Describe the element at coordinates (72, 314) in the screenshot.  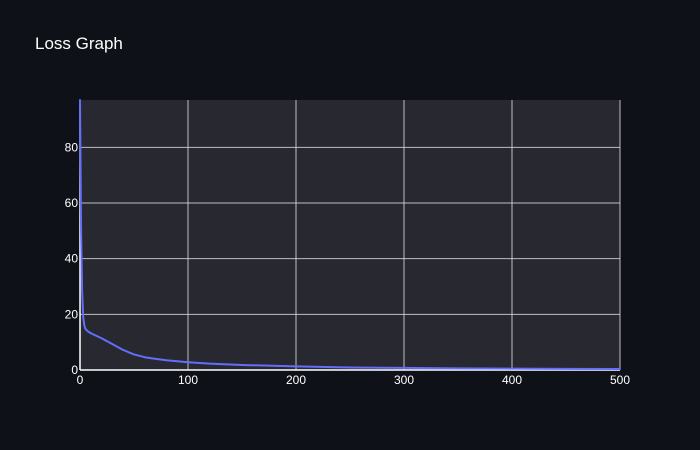
I see `y-tick-label: 20` at that location.